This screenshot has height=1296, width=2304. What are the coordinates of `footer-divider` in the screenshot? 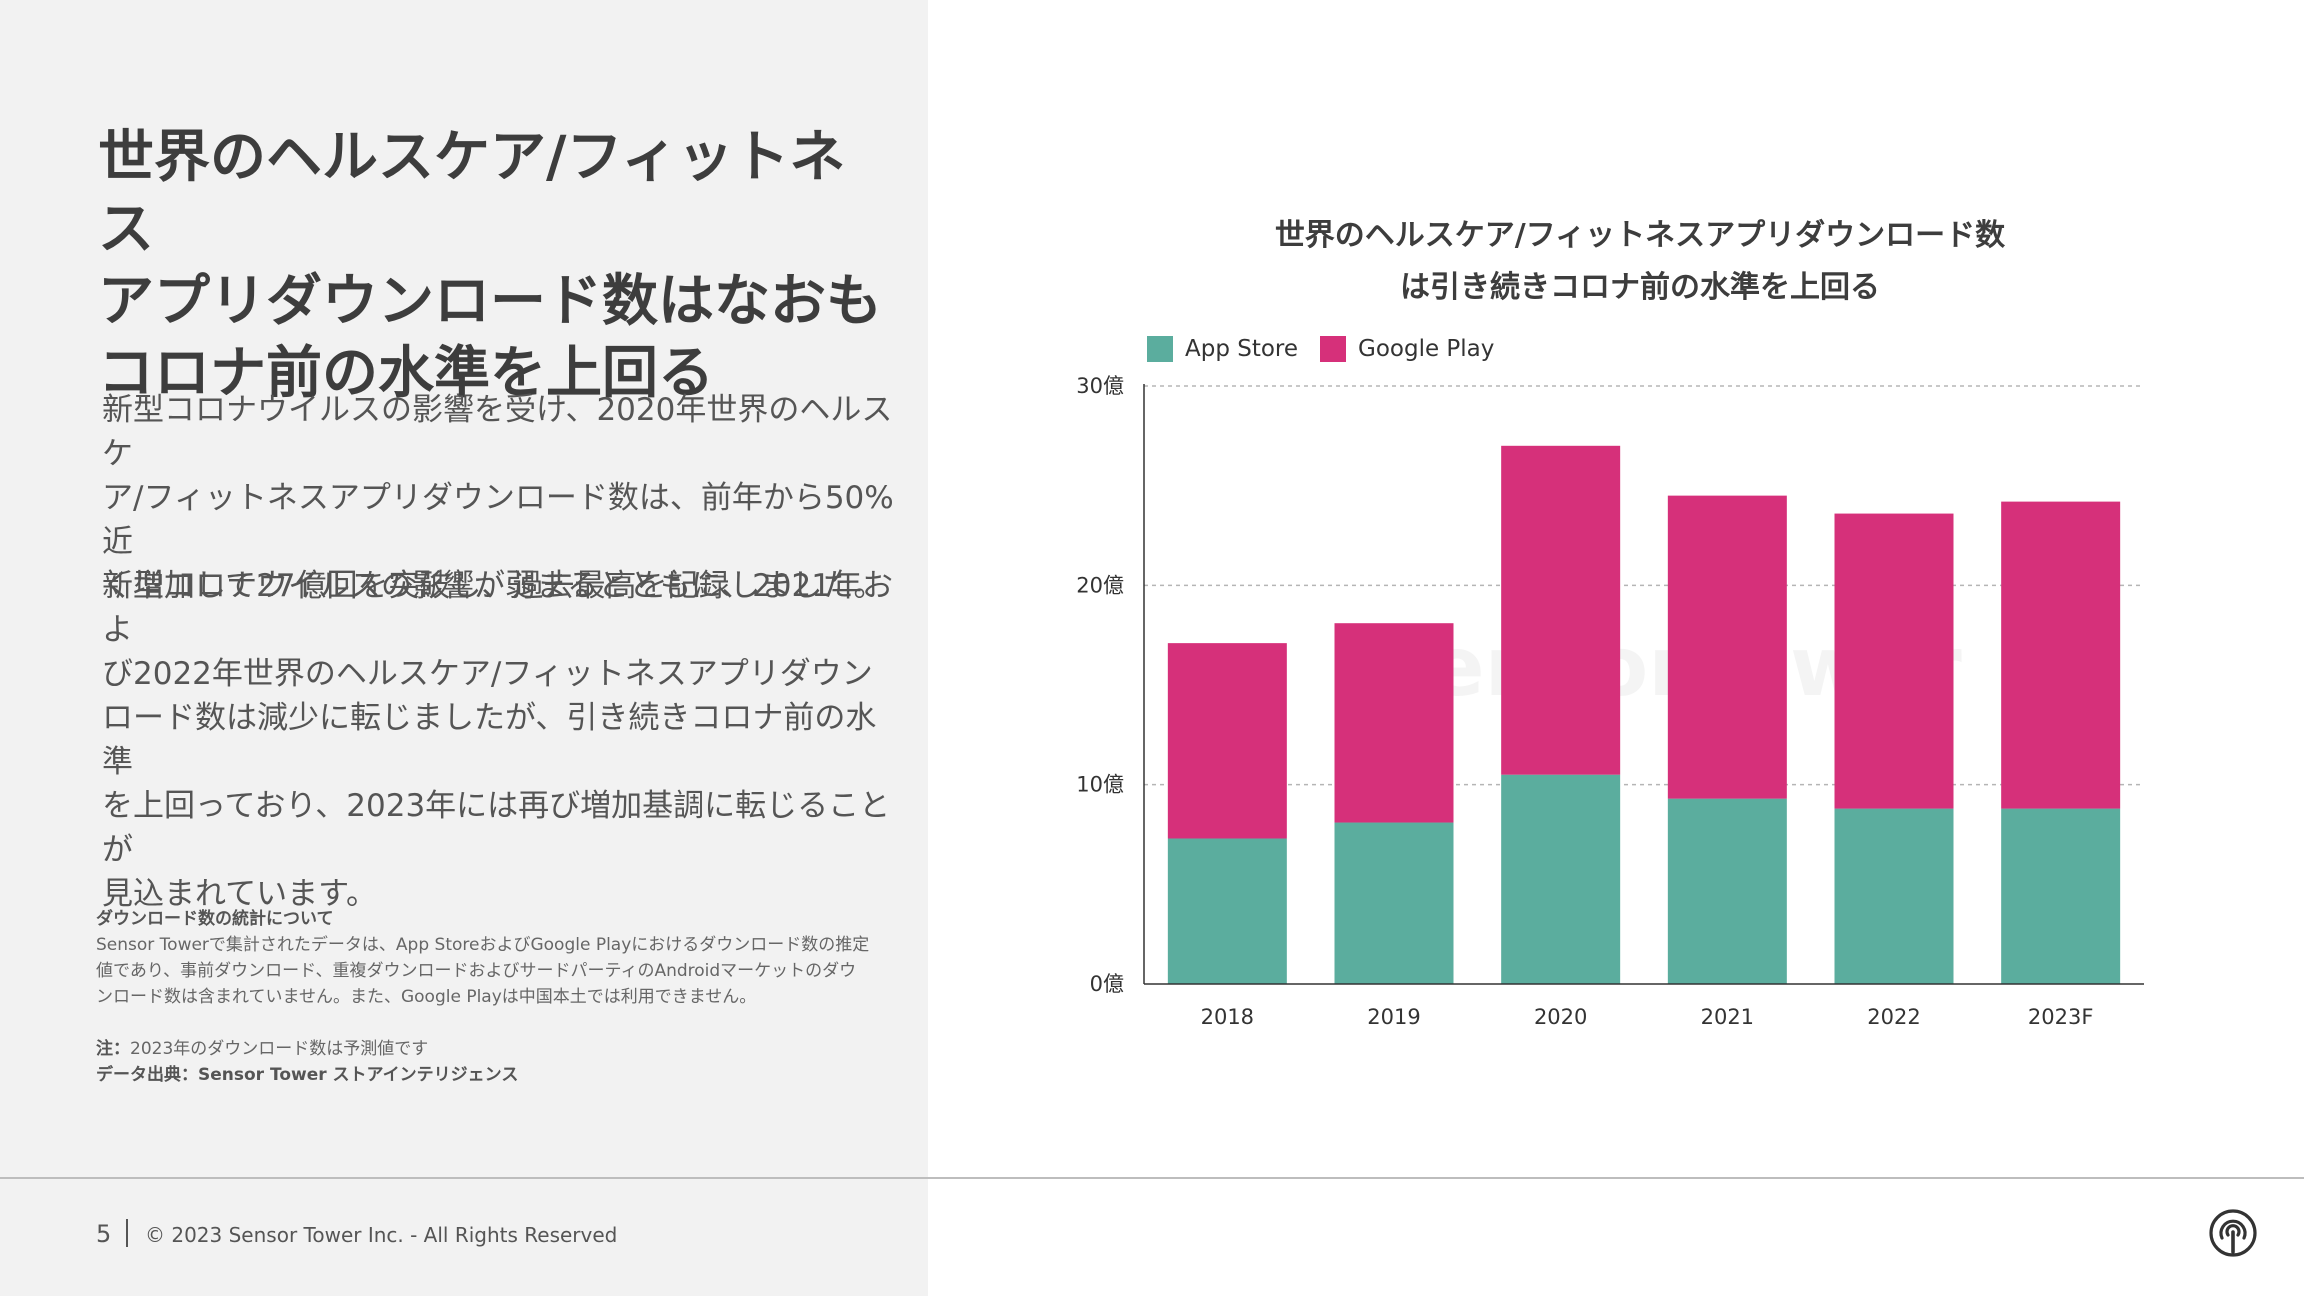 It's located at (1152, 1178).